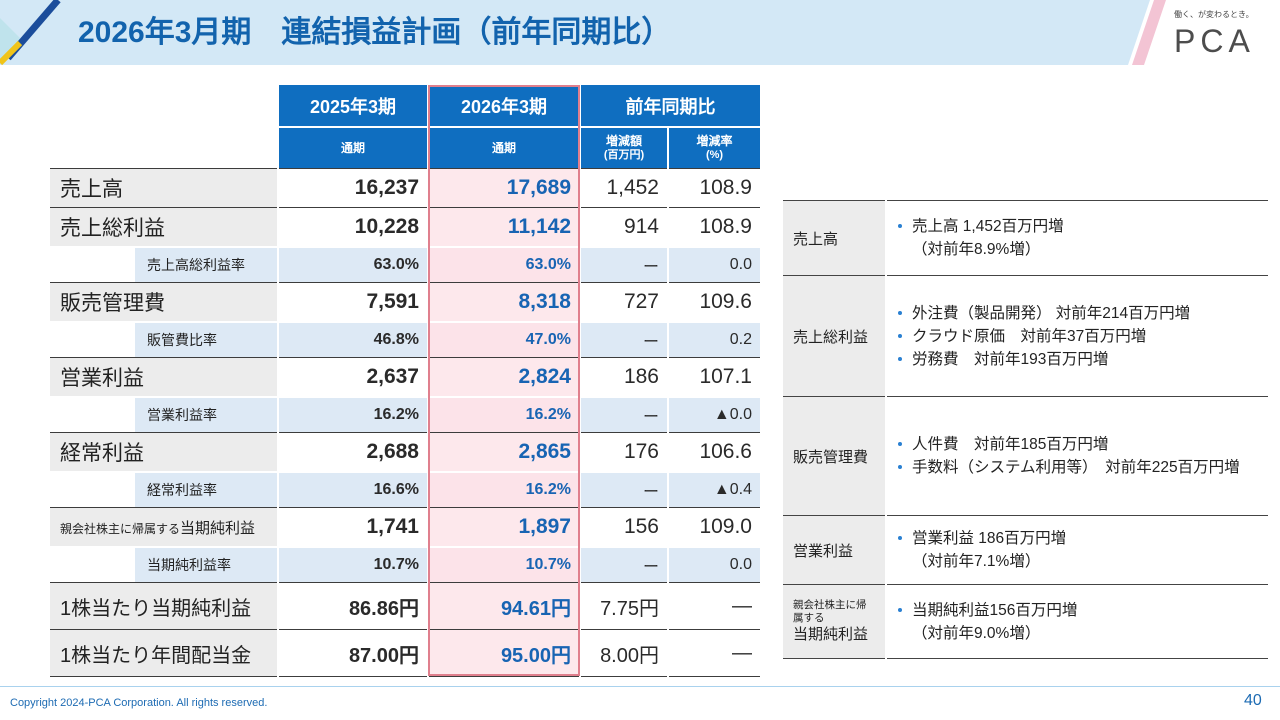 This screenshot has width=1280, height=720. What do you see at coordinates (503, 377) in the screenshot?
I see `fy2026-value: 2,824` at bounding box center [503, 377].